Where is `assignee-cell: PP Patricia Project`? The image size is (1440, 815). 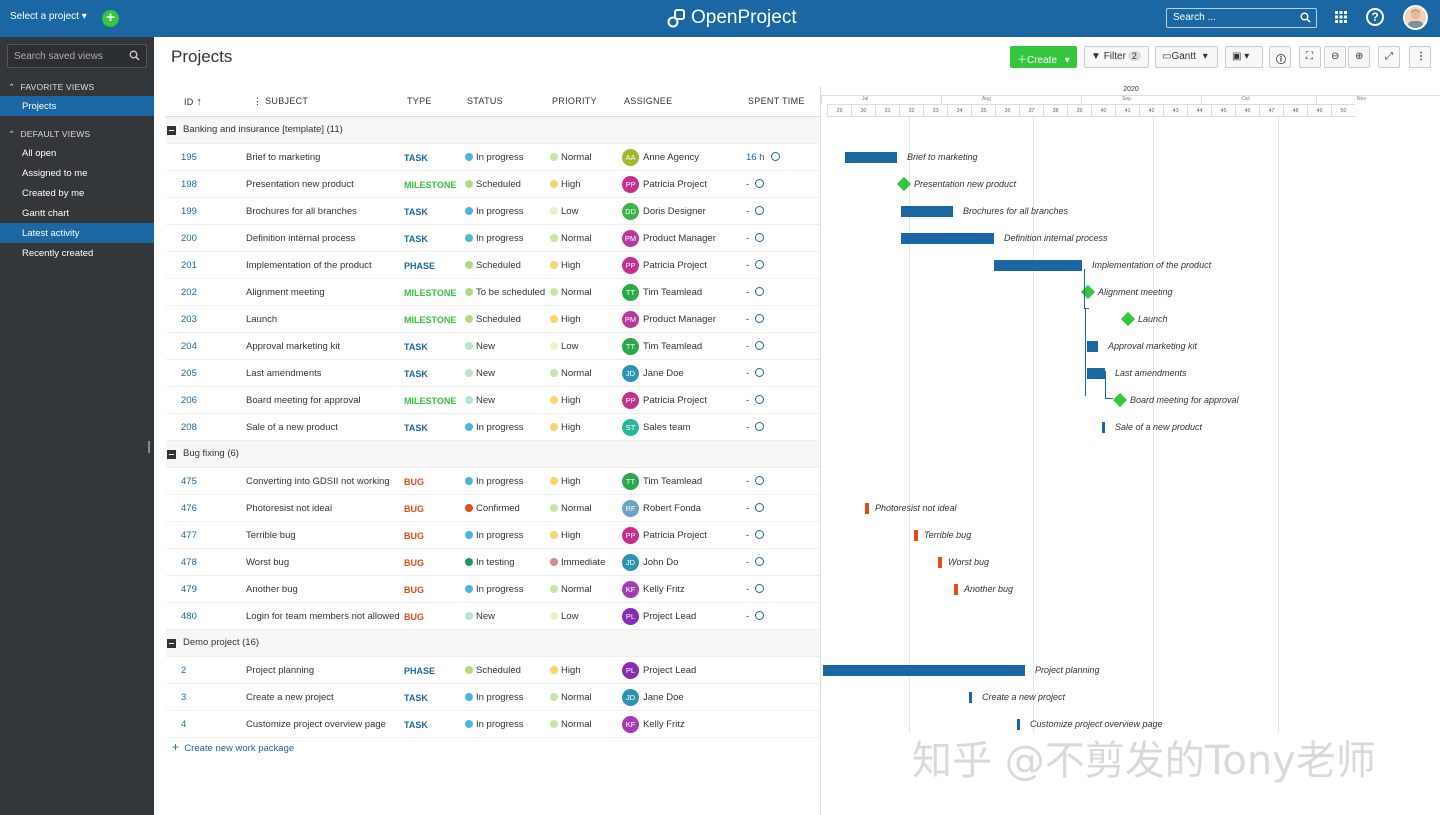 assignee-cell: PP Patricia Project is located at coordinates (664, 400).